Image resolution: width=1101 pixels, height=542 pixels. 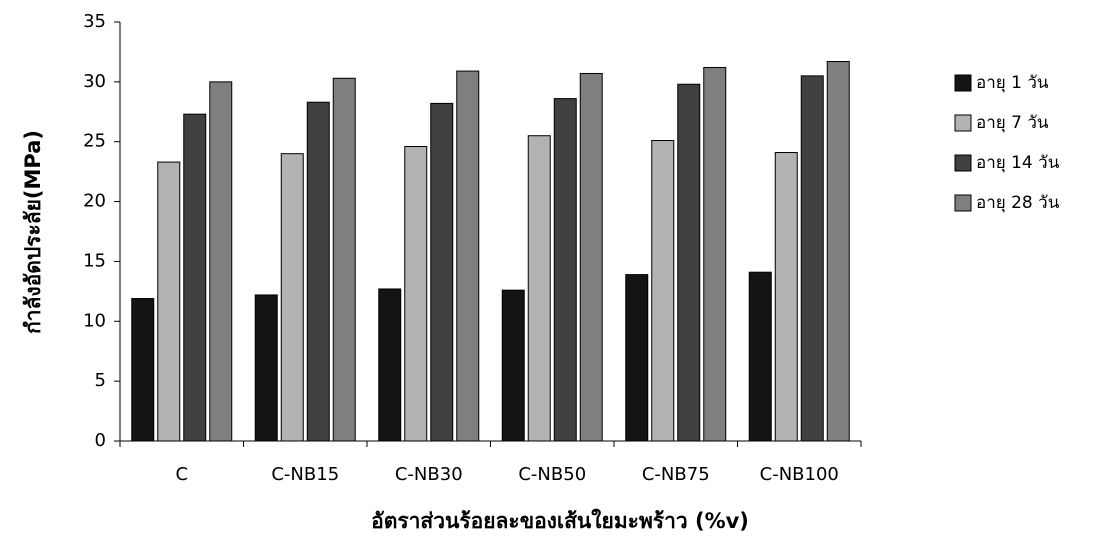 What do you see at coordinates (94, 21) in the screenshot?
I see `y-tick-label: 35` at bounding box center [94, 21].